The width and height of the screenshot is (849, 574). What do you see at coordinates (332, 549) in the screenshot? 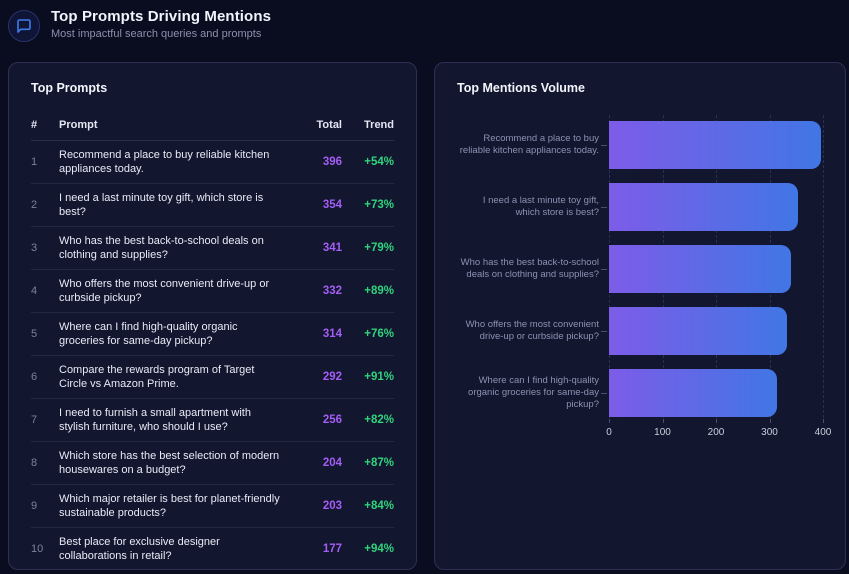
I see `row-total: 177` at bounding box center [332, 549].